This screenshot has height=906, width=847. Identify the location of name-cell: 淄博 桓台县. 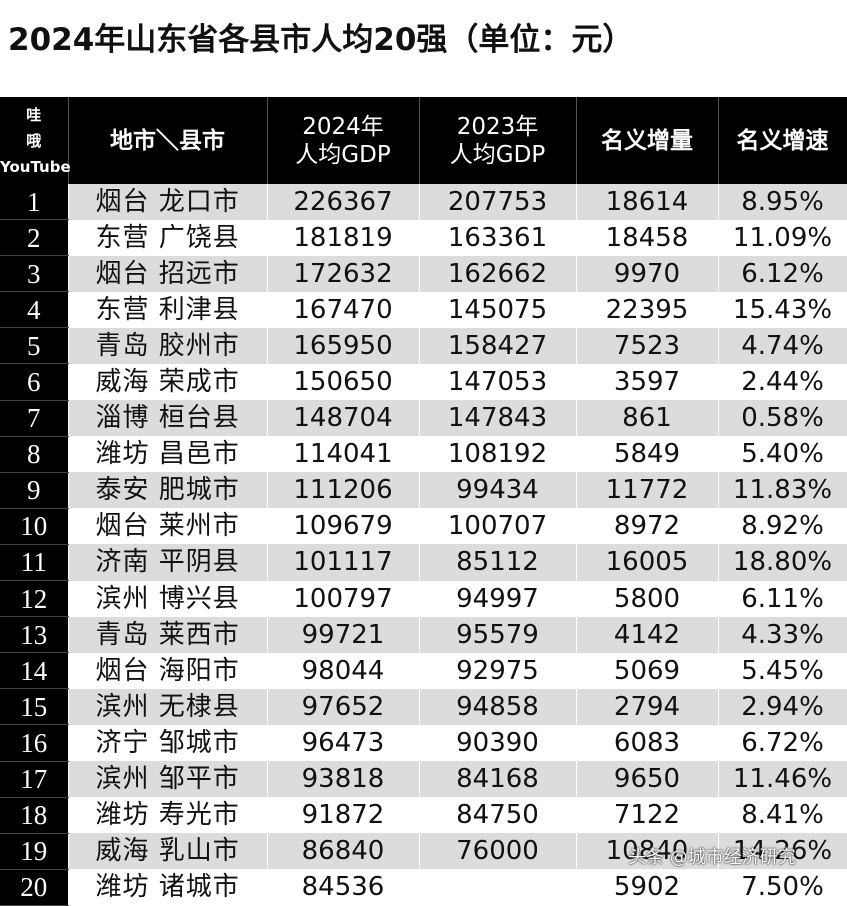
(168, 418).